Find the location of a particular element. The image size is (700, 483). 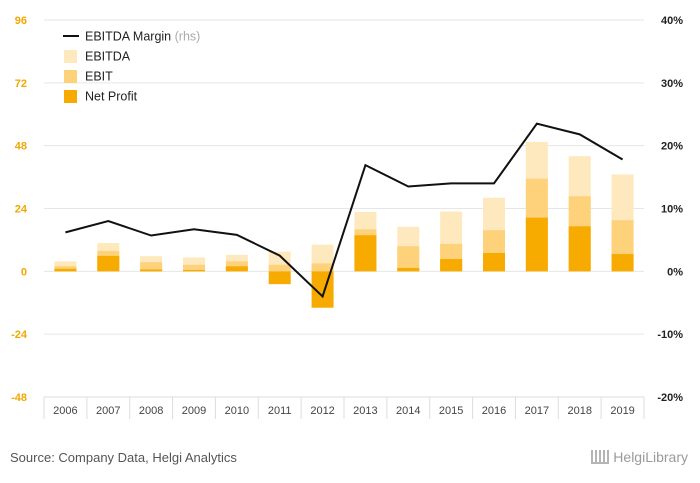

legend-label: Net Profit is located at coordinates (111, 97).